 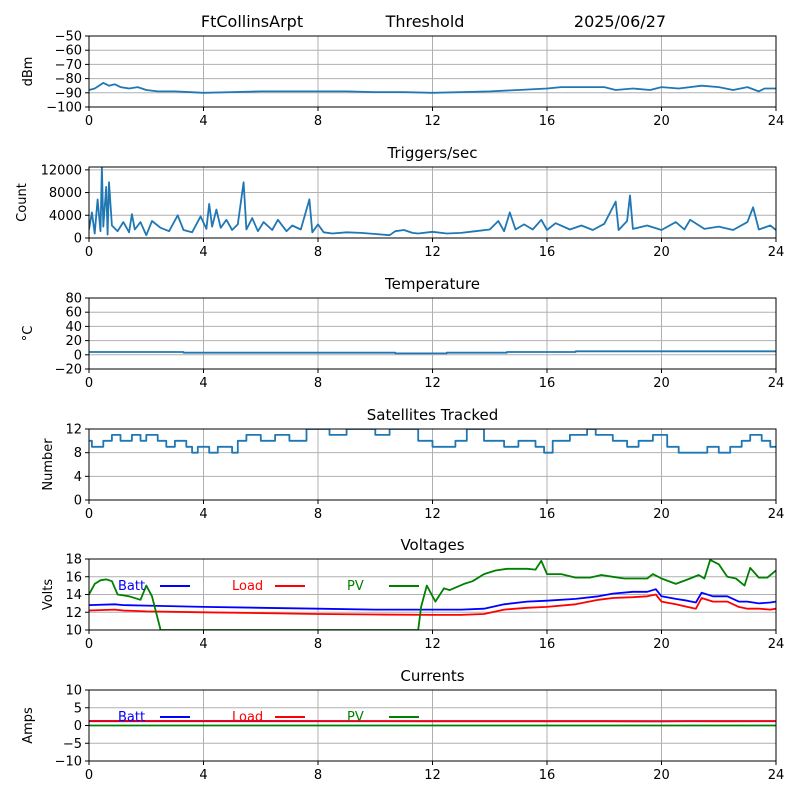 I want to click on legend-label-batt: Batt, so click(x=131, y=717).